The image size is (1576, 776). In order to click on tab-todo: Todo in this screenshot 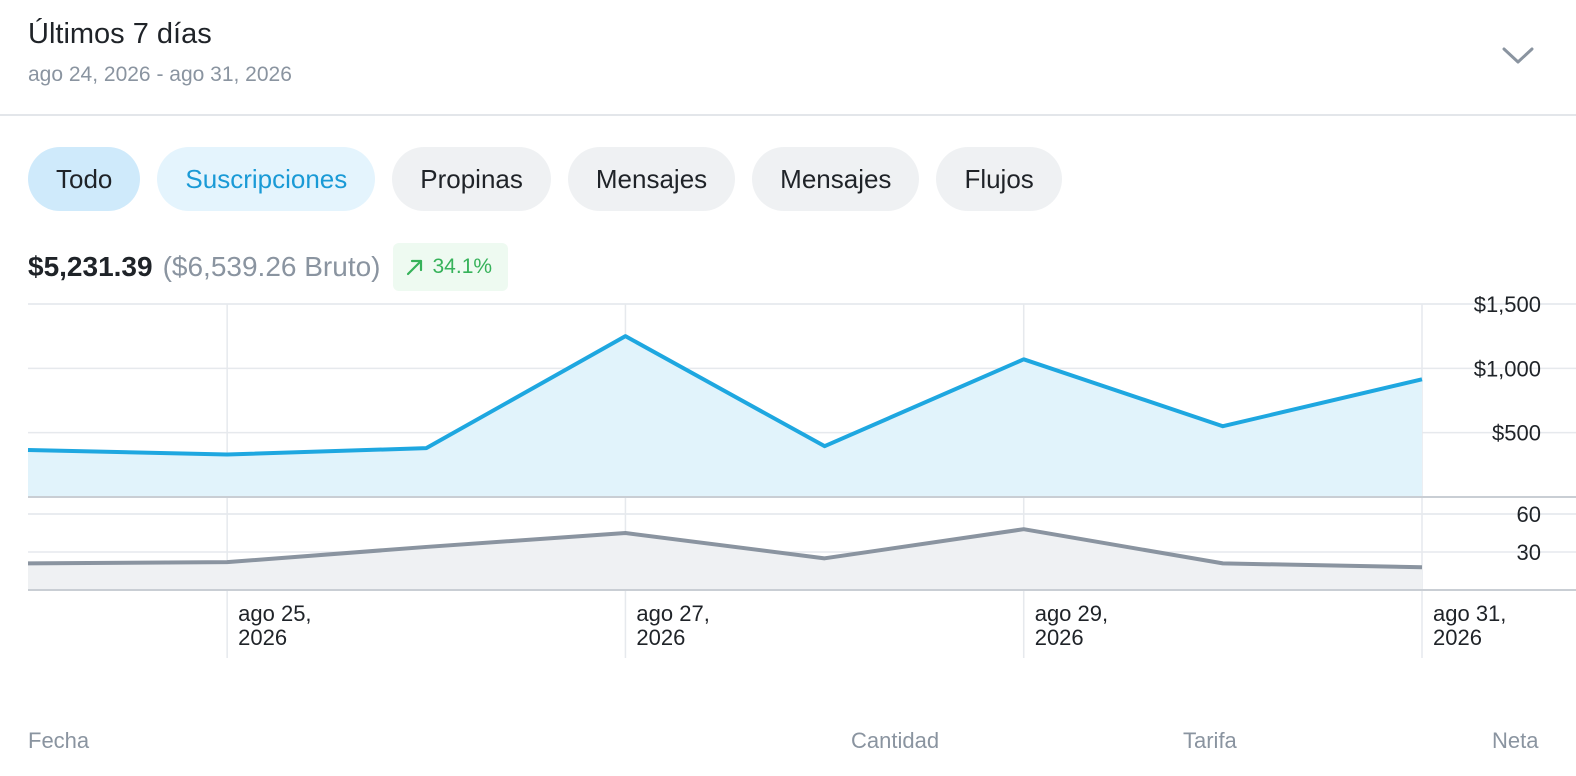, I will do `click(84, 179)`.